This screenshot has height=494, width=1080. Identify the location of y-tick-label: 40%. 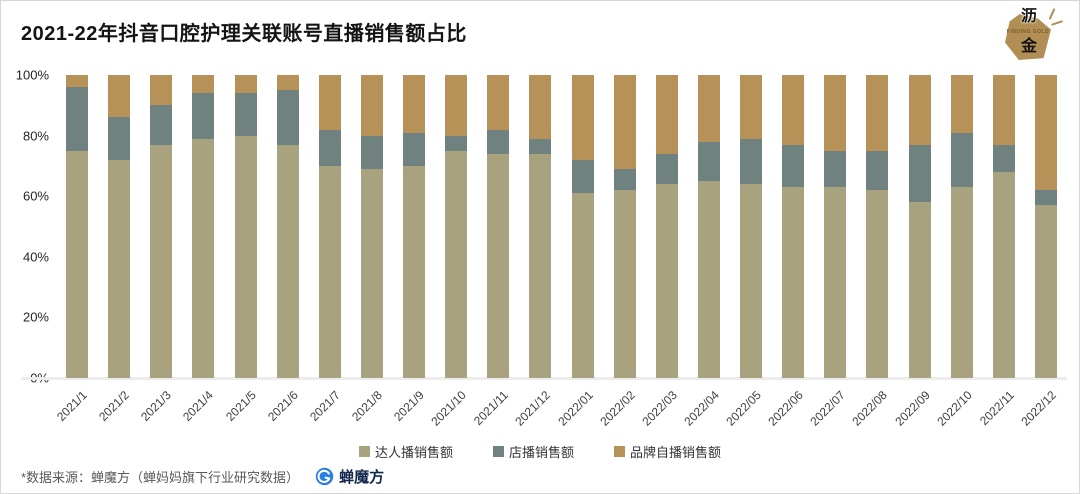
(35, 257).